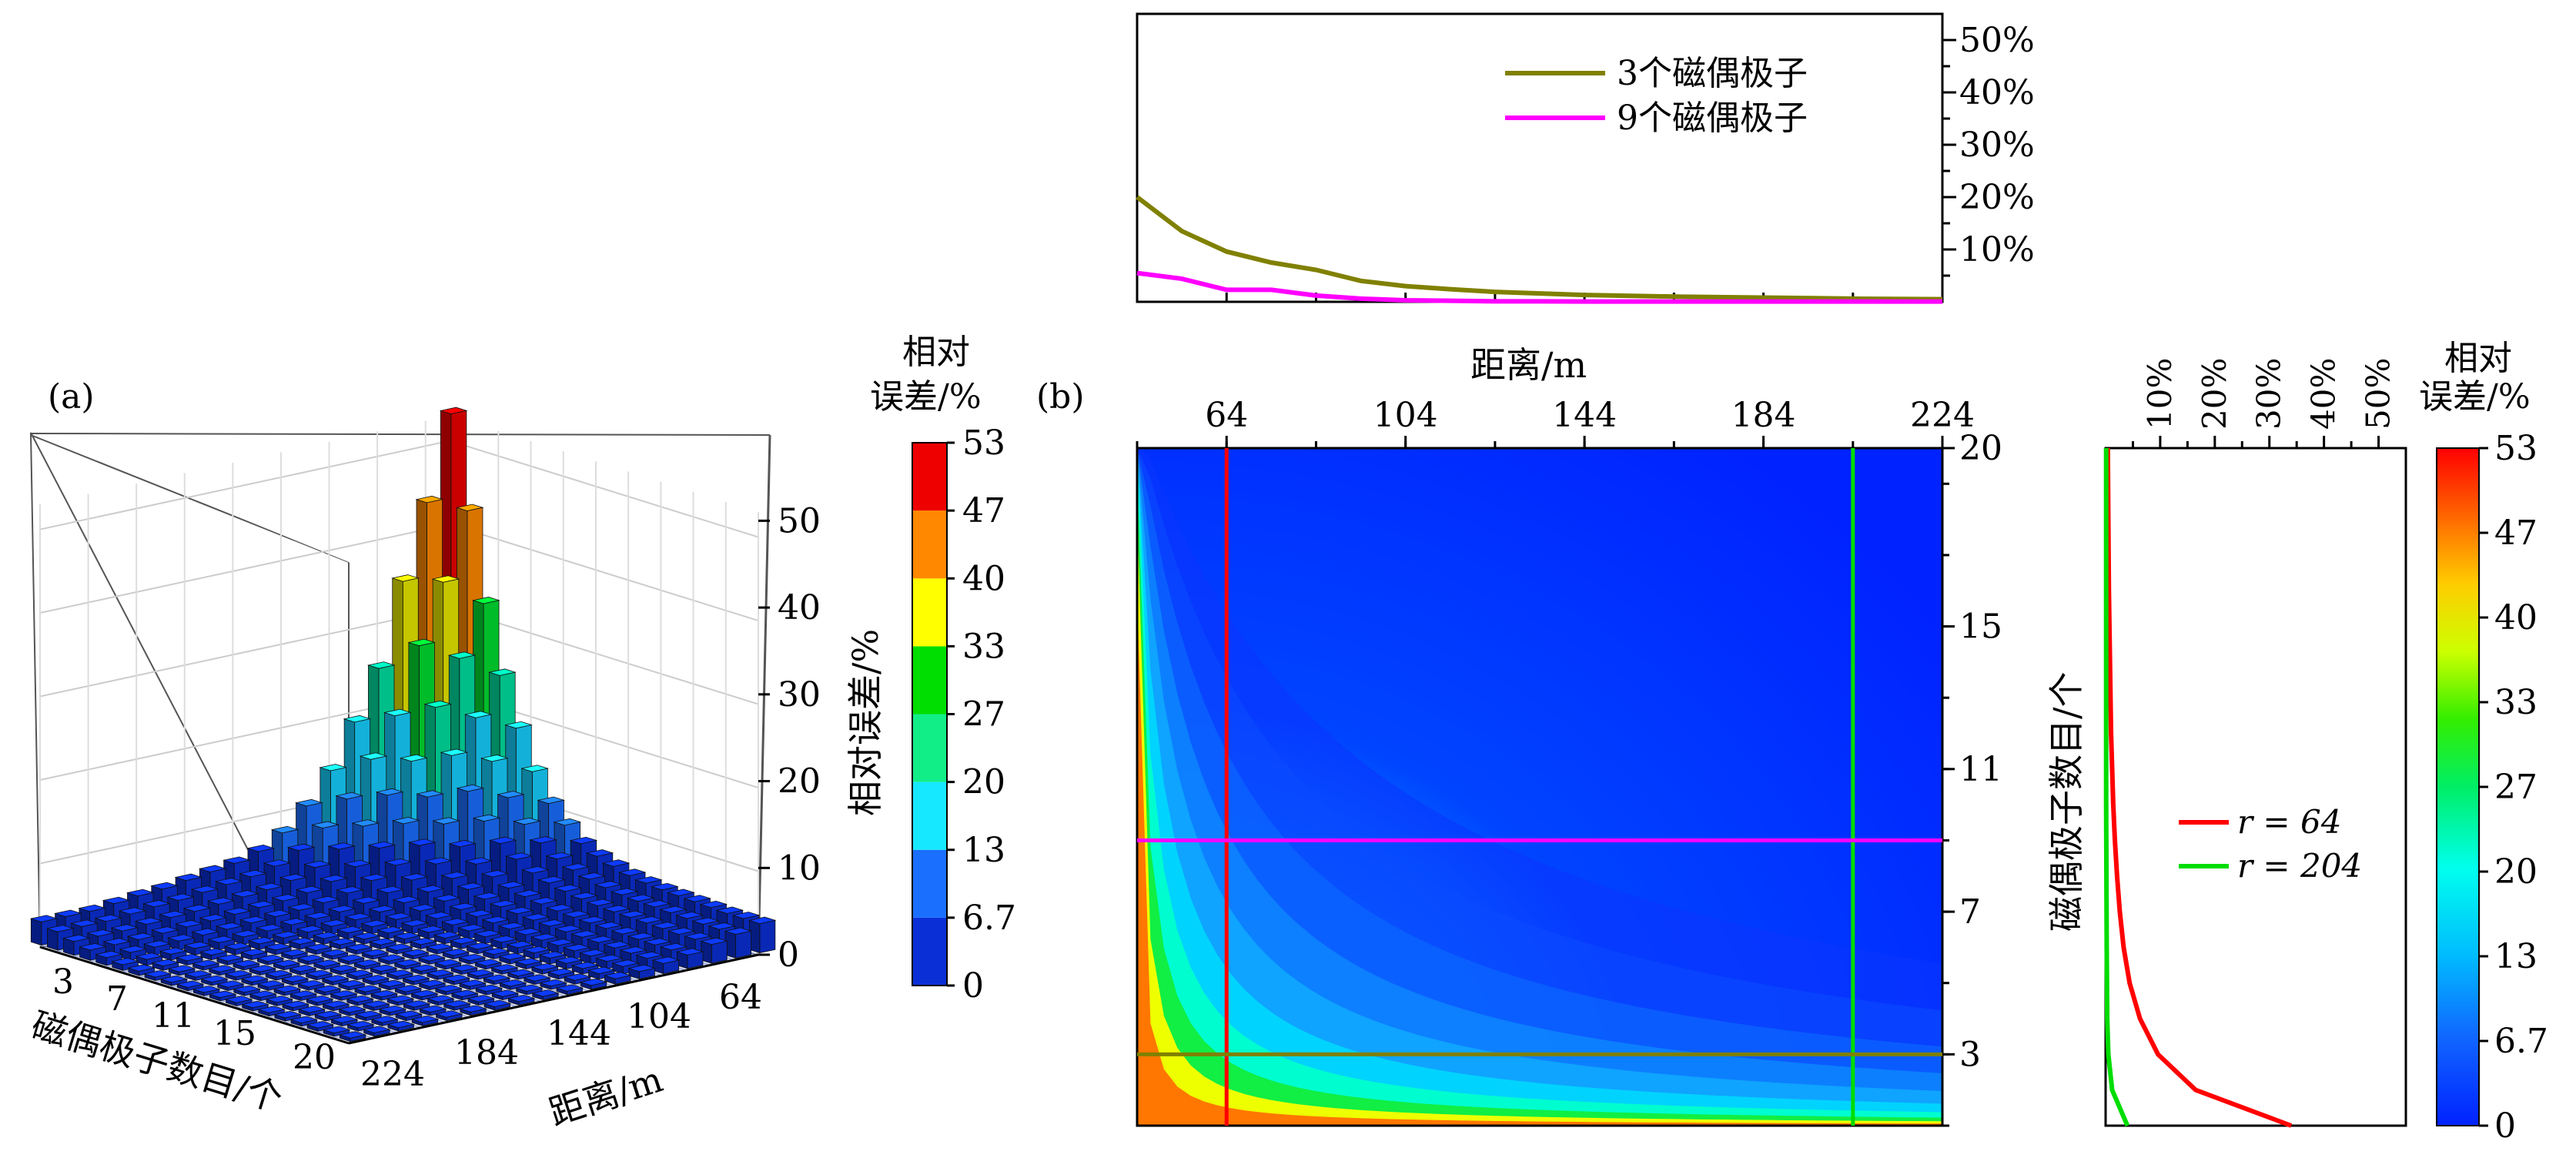 This screenshot has height=1158, width=2576. What do you see at coordinates (800, 521) in the screenshot?
I see `z-tick-label: 50` at bounding box center [800, 521].